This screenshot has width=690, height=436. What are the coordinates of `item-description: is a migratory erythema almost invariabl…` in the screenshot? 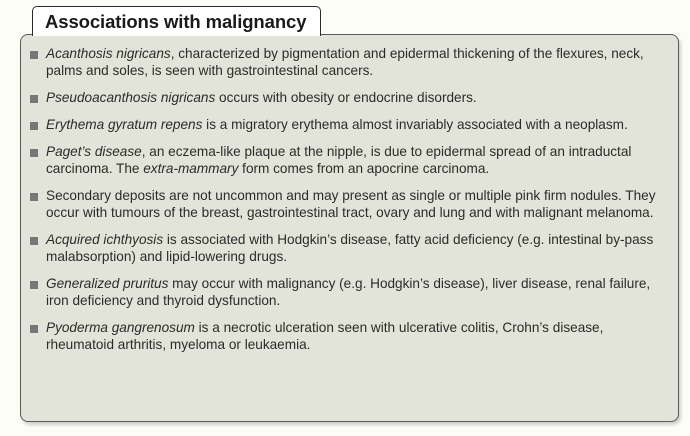 It's located at (415, 124).